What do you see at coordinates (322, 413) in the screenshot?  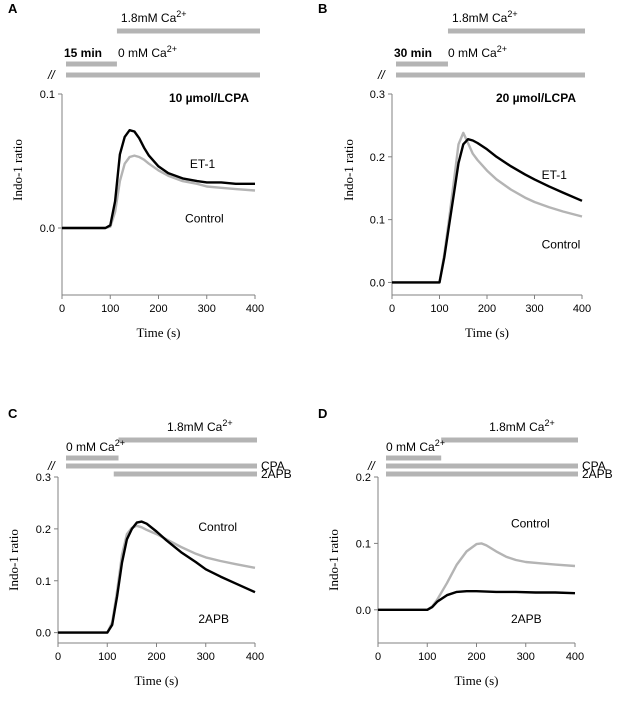 I see `panel-letter: D` at bounding box center [322, 413].